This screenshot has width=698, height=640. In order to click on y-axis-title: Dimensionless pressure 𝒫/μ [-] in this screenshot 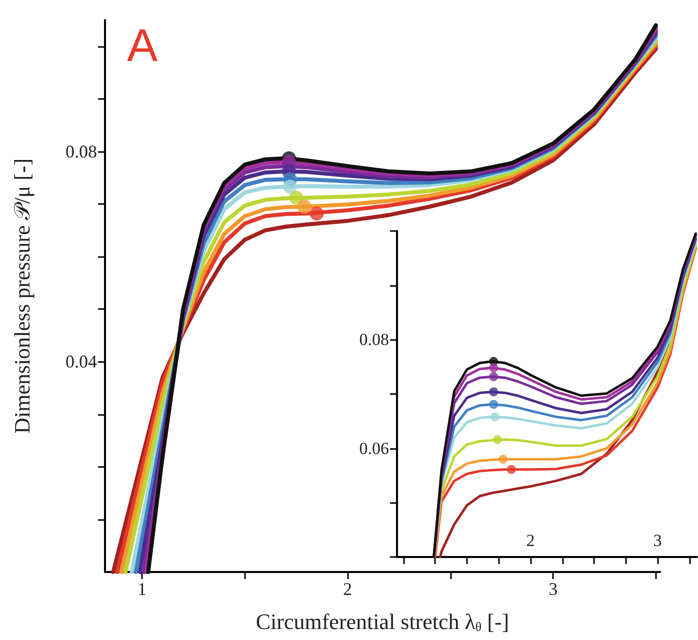, I will do `click(22, 296)`.